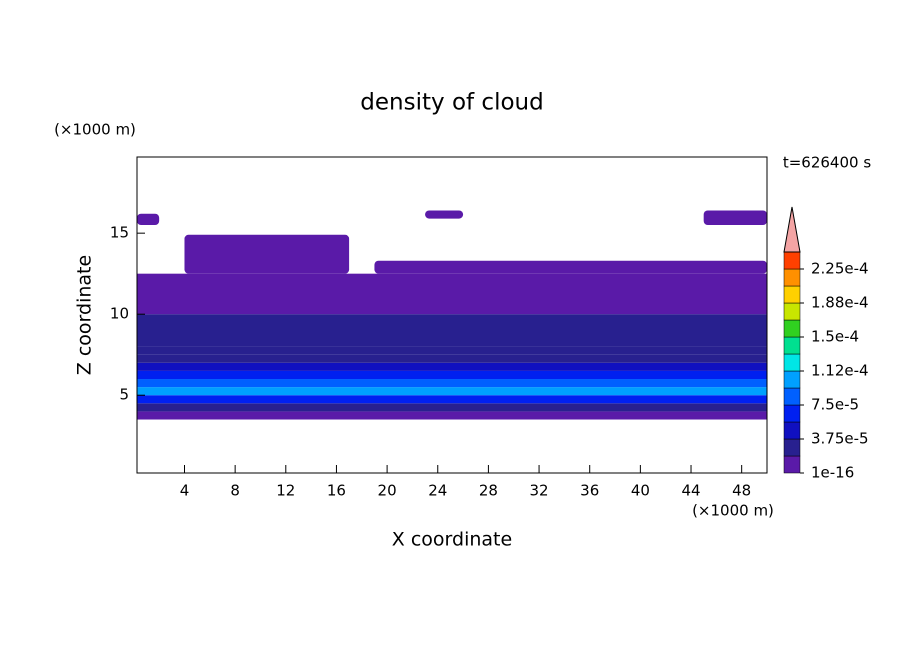 This screenshot has width=904, height=654. Describe the element at coordinates (119, 233) in the screenshot. I see `y-tick-label: 15` at that location.